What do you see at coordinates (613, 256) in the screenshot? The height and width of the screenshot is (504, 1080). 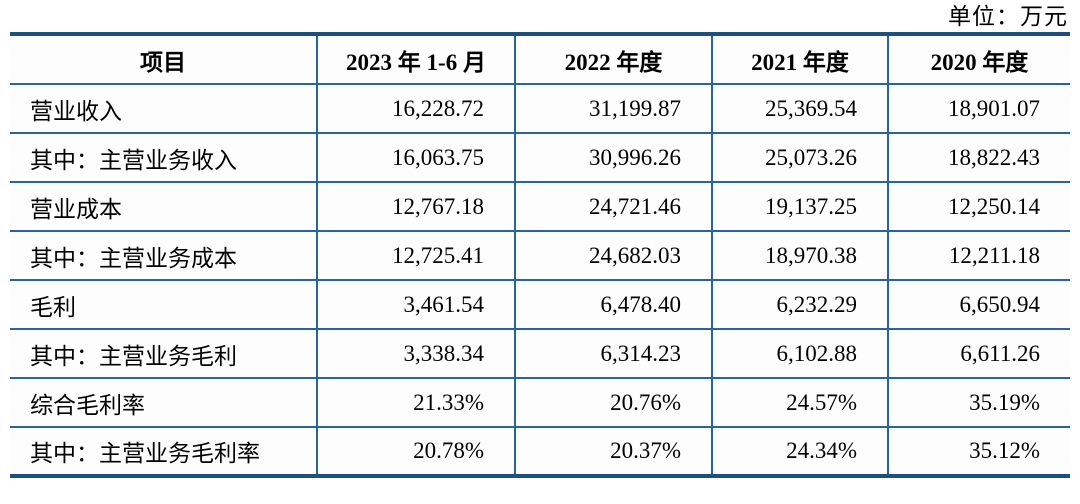 I see `value-cell: 24,682.03` at bounding box center [613, 256].